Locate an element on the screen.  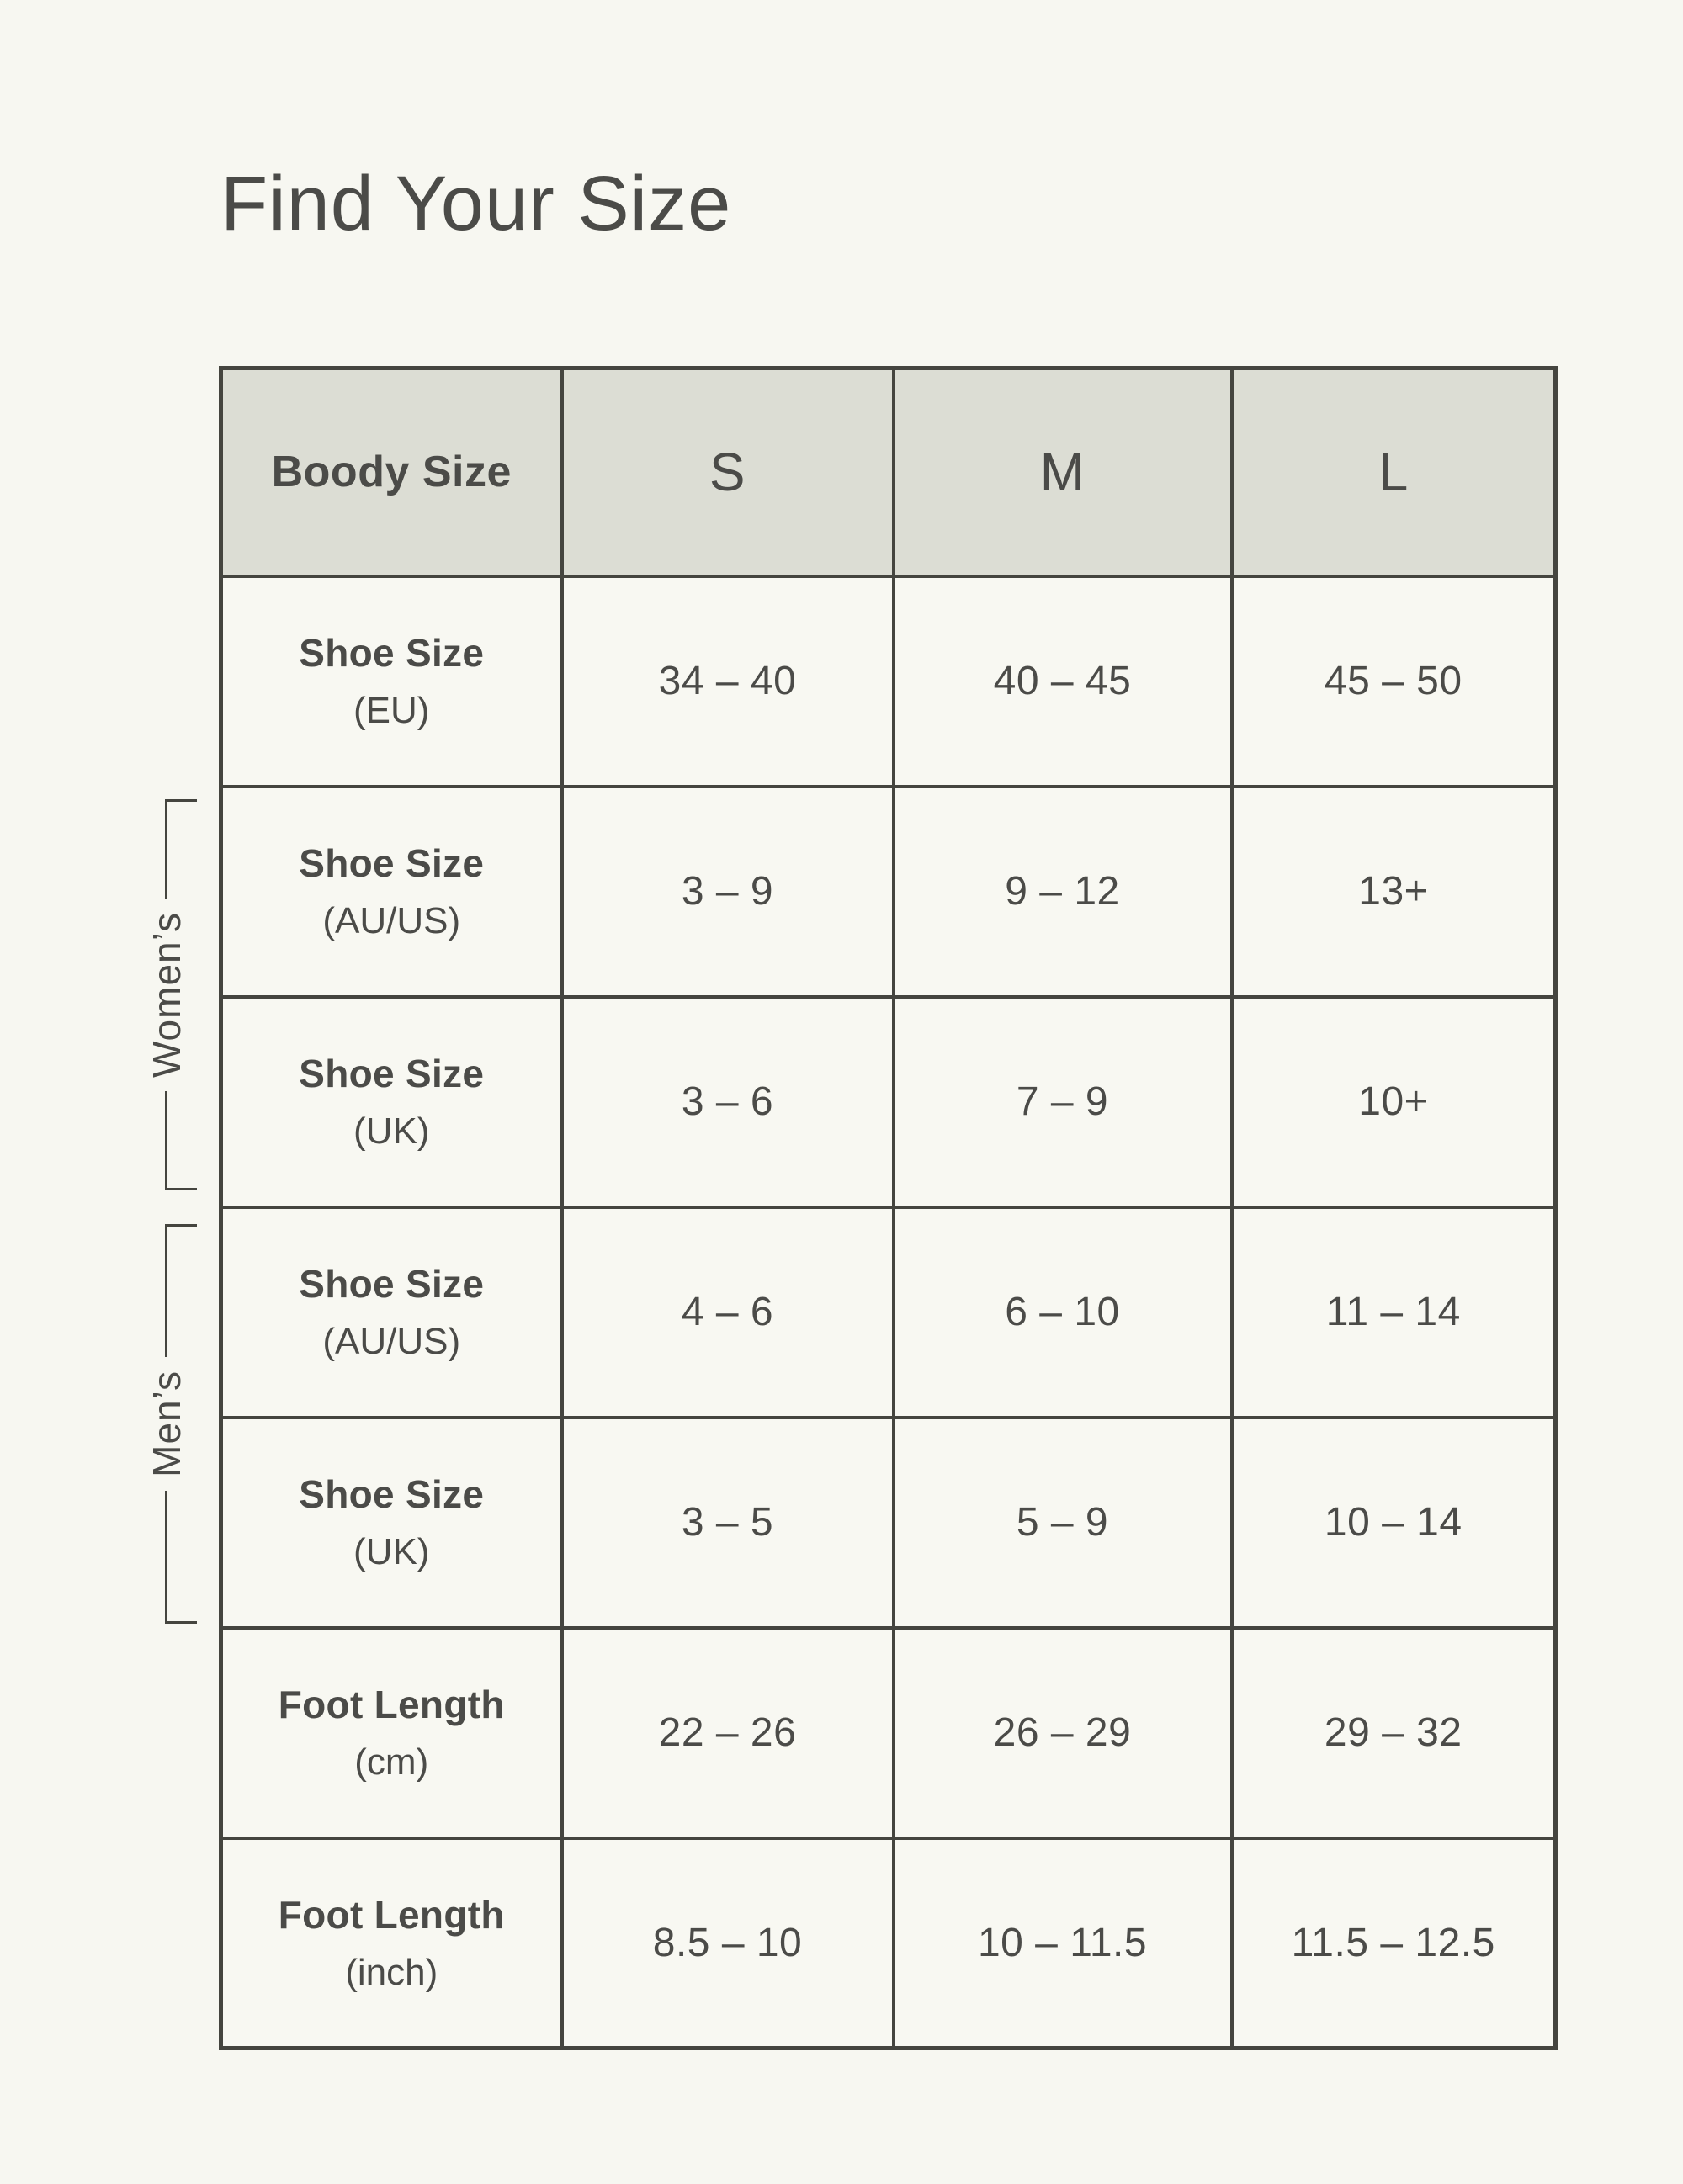
size-cell: 6 – 10 is located at coordinates (1062, 1312).